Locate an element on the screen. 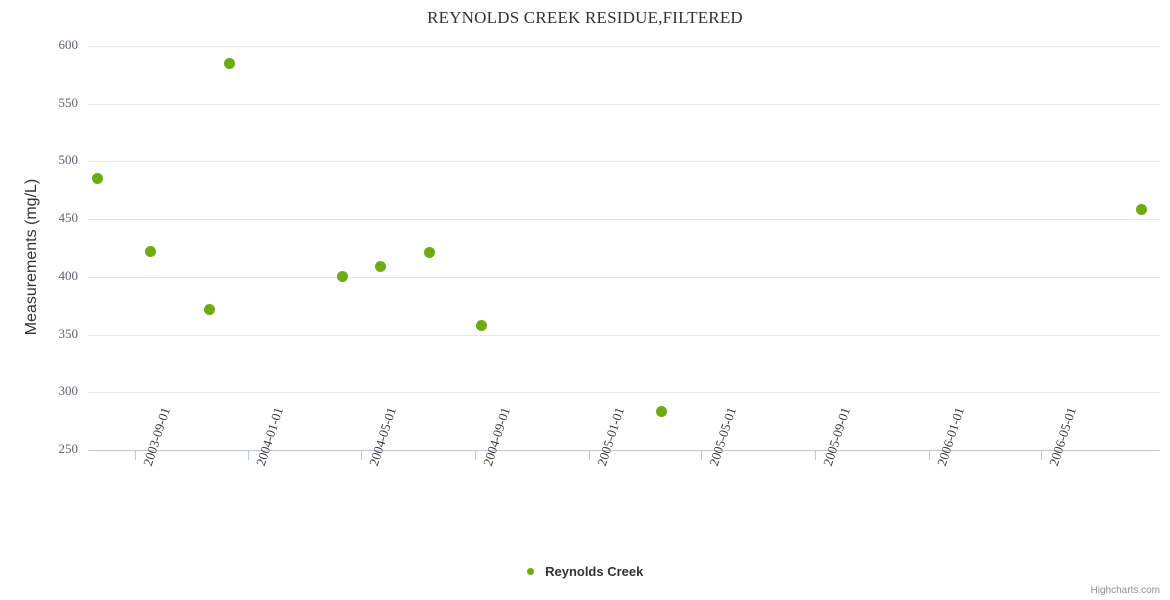 The width and height of the screenshot is (1170, 600). chart-legend: Reynolds Creek is located at coordinates (585, 572).